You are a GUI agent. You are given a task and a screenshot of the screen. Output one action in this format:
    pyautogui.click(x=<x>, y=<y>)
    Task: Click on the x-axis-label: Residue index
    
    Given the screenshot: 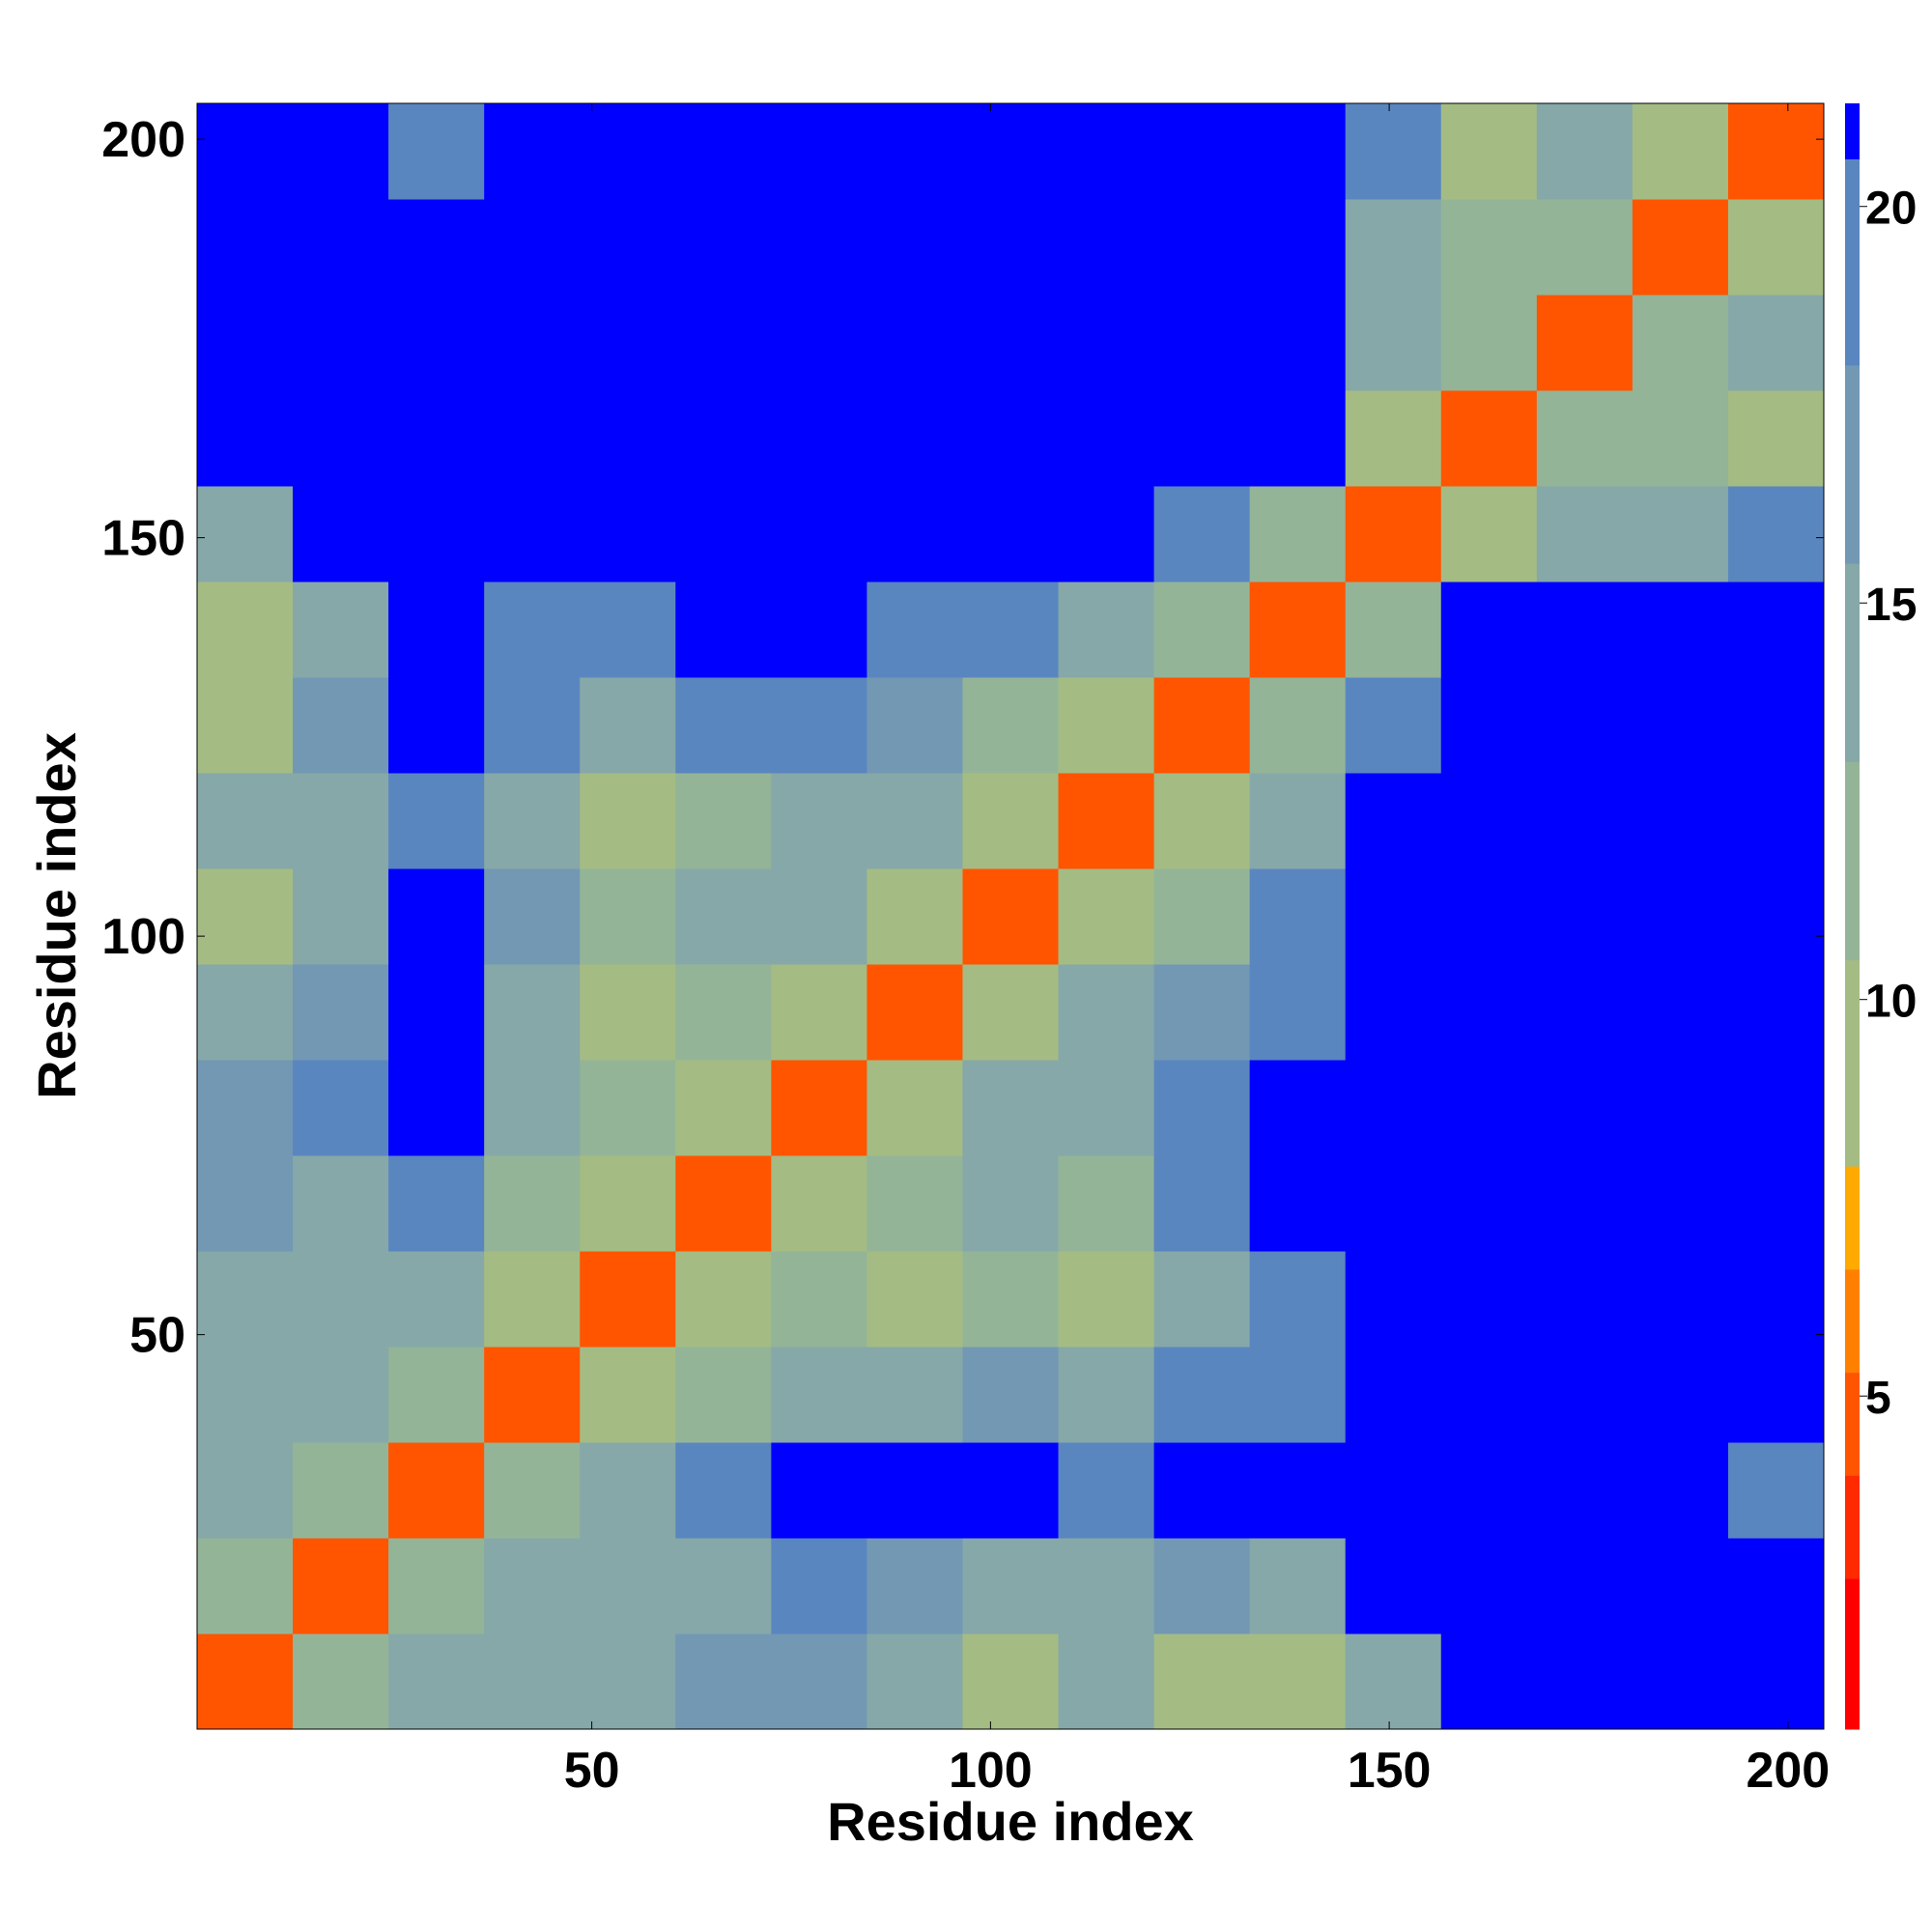 What is the action you would take?
    pyautogui.click(x=1011, y=1821)
    